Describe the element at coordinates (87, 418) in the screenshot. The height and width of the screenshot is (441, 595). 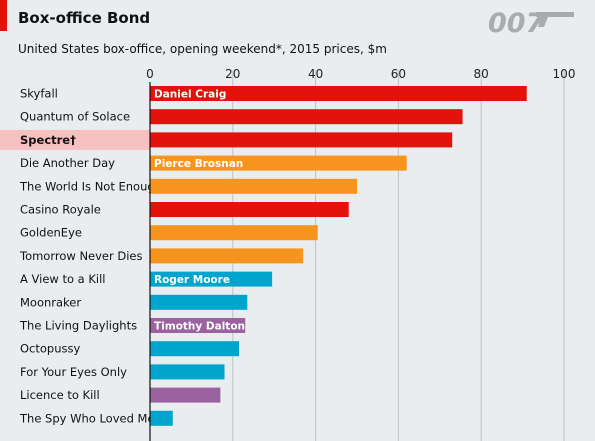
I see `category-label: The Spy Who Loved Me` at that location.